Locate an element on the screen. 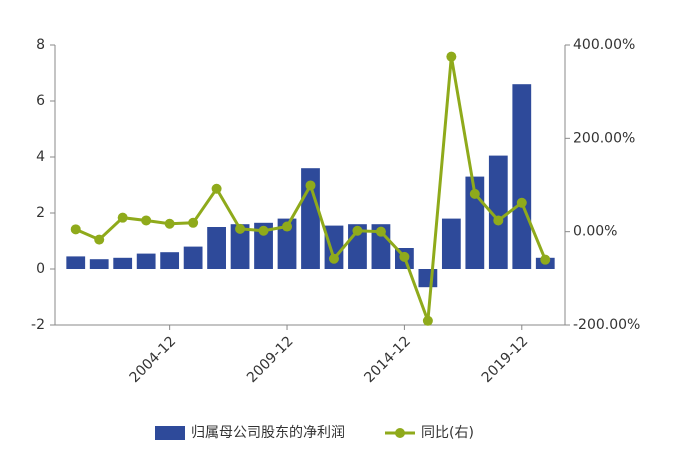 The image size is (685, 459). y-tick-label: 6 is located at coordinates (40, 101).